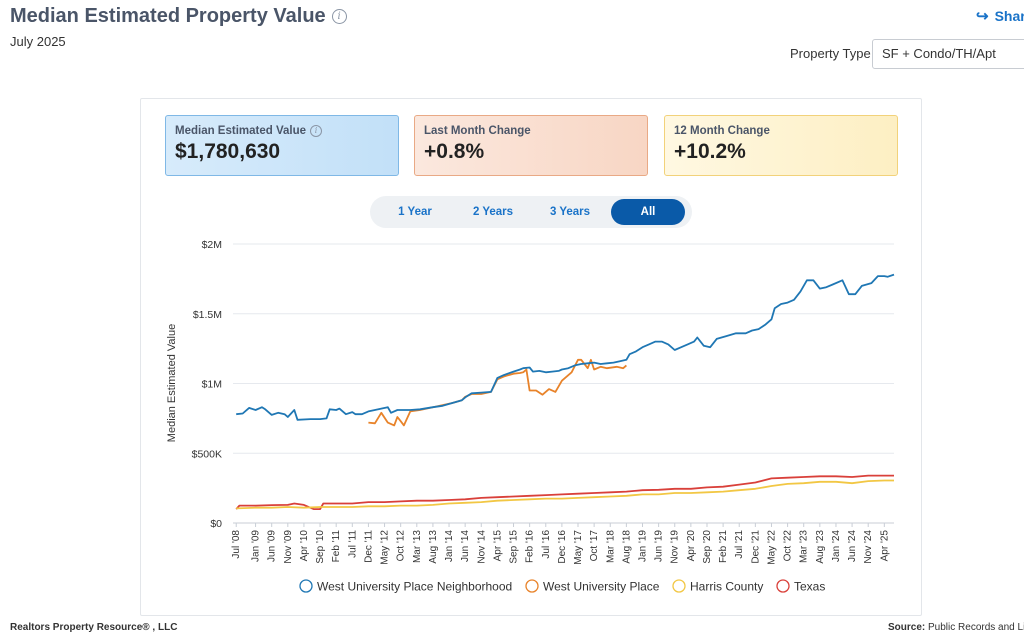 The image size is (1024, 638). What do you see at coordinates (601, 587) in the screenshot?
I see `legend-label: West University Place` at bounding box center [601, 587].